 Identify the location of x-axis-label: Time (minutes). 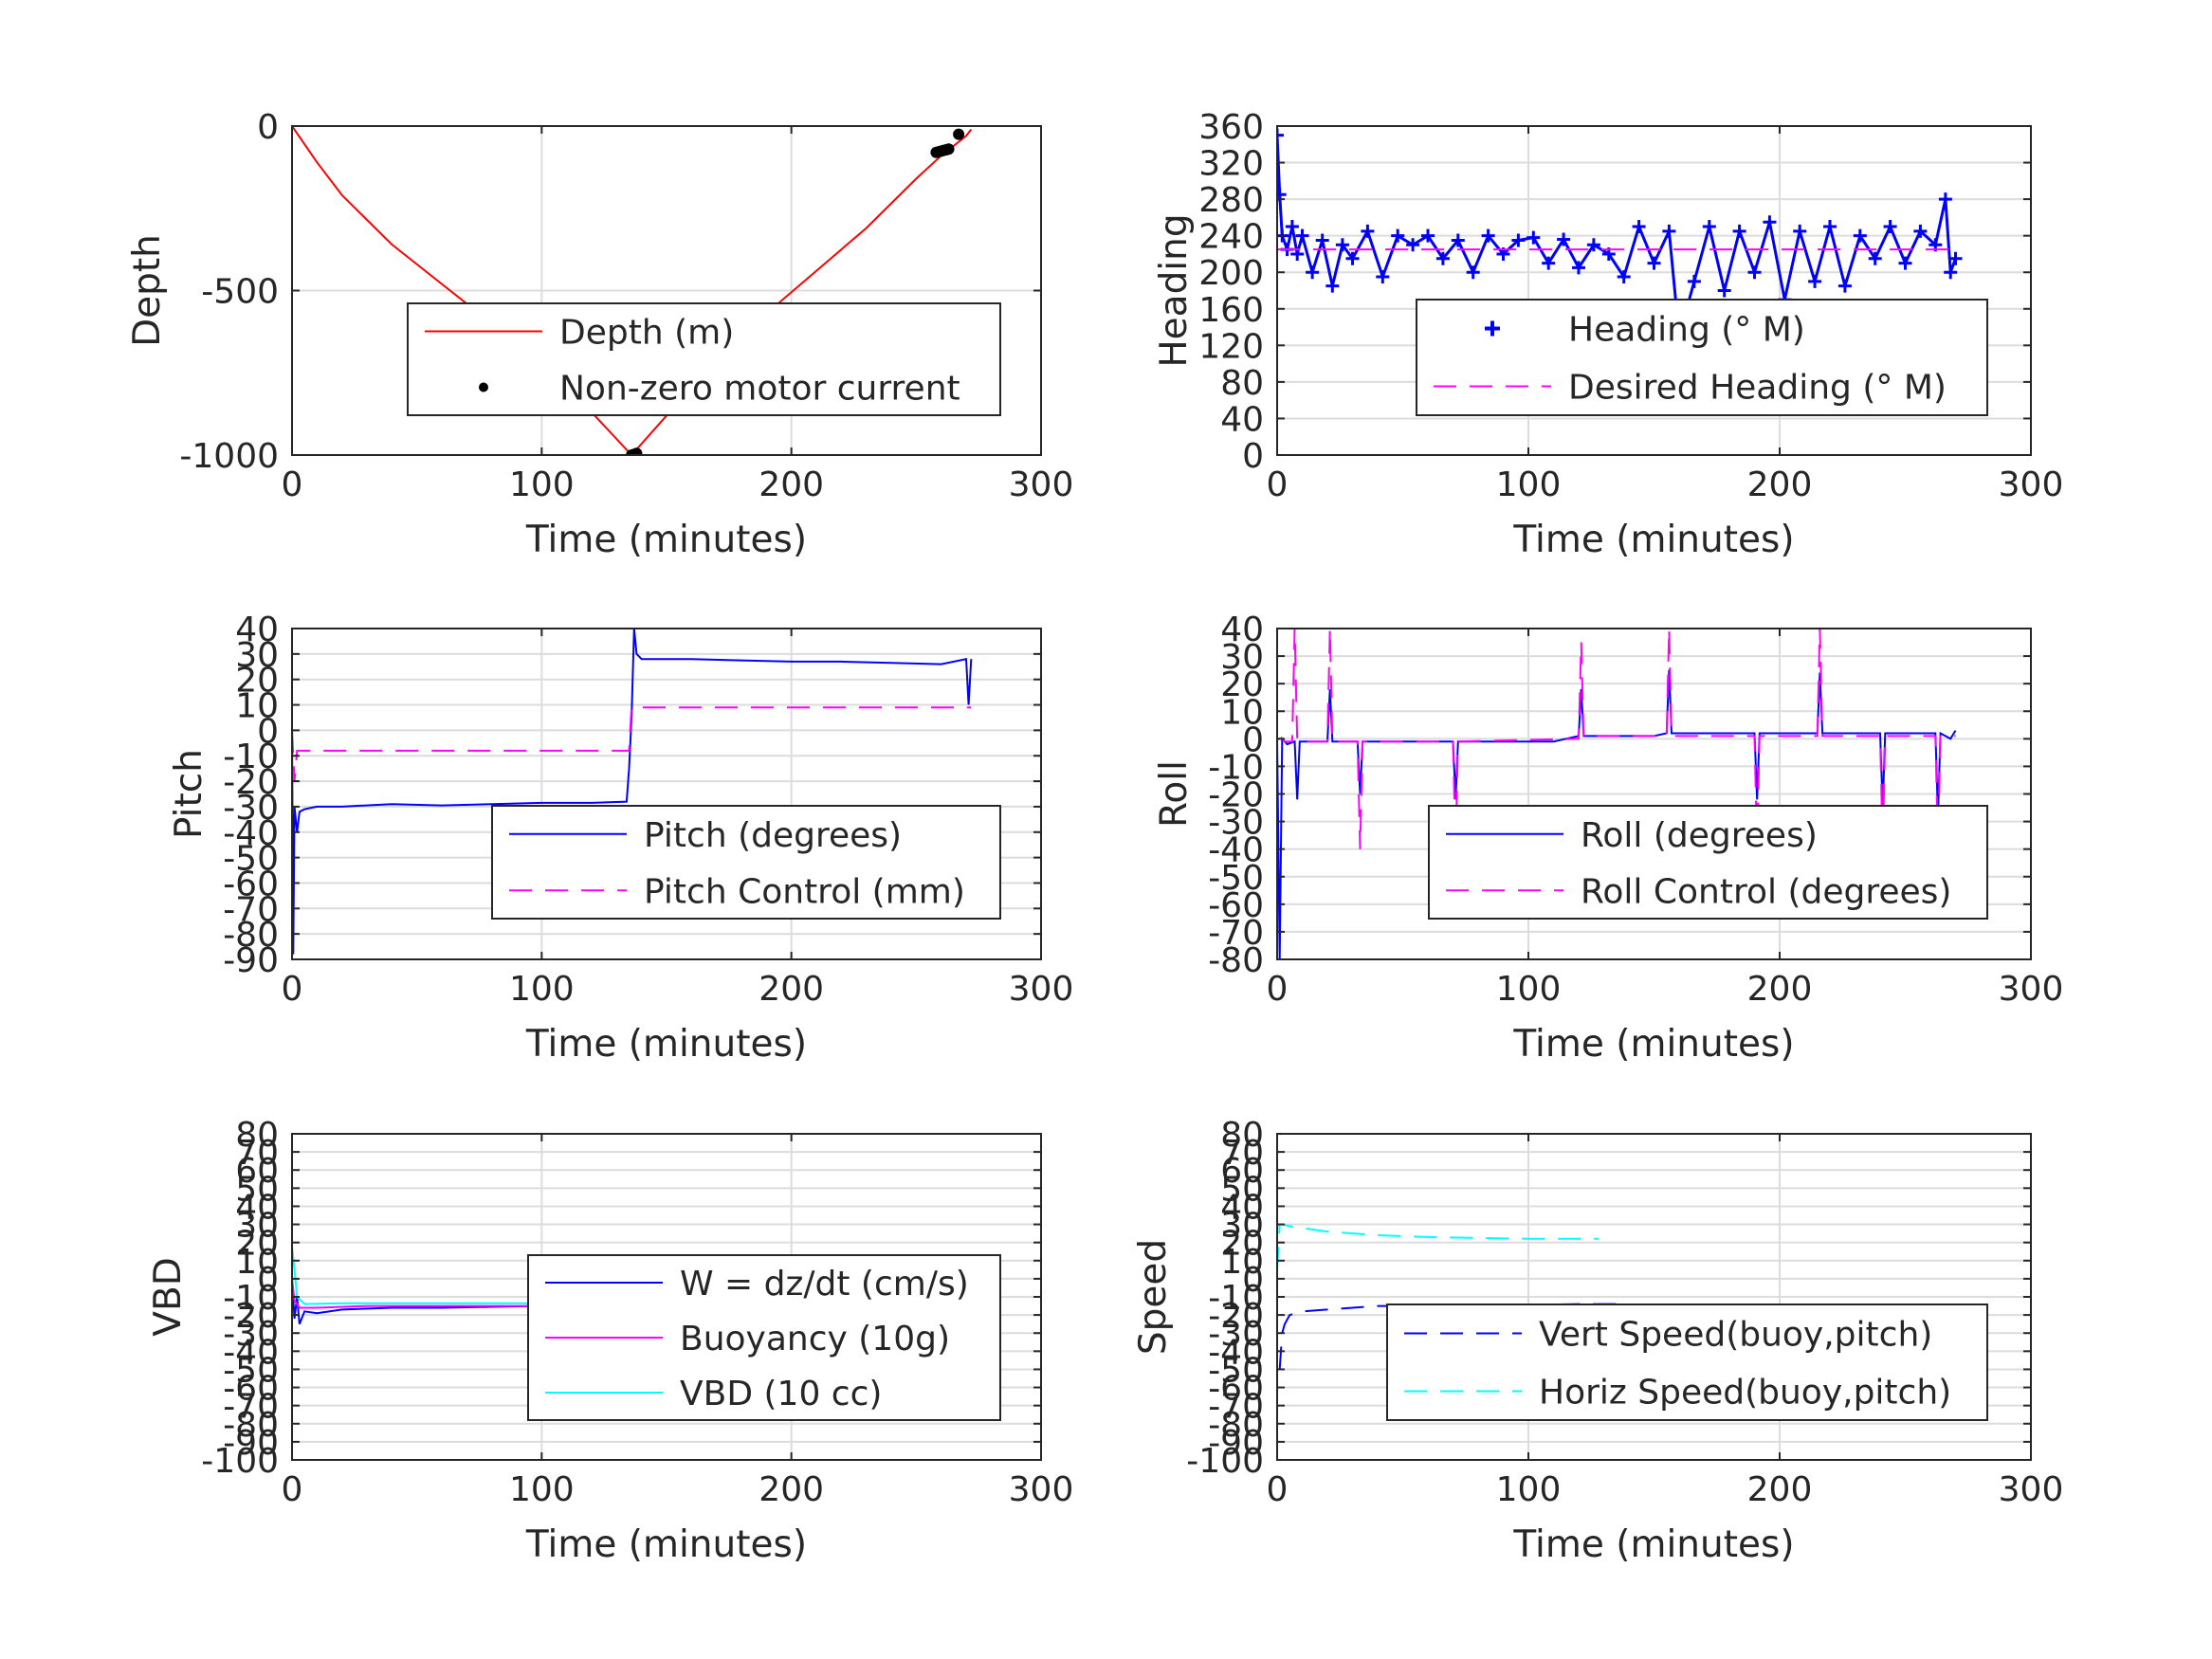
(666, 1044).